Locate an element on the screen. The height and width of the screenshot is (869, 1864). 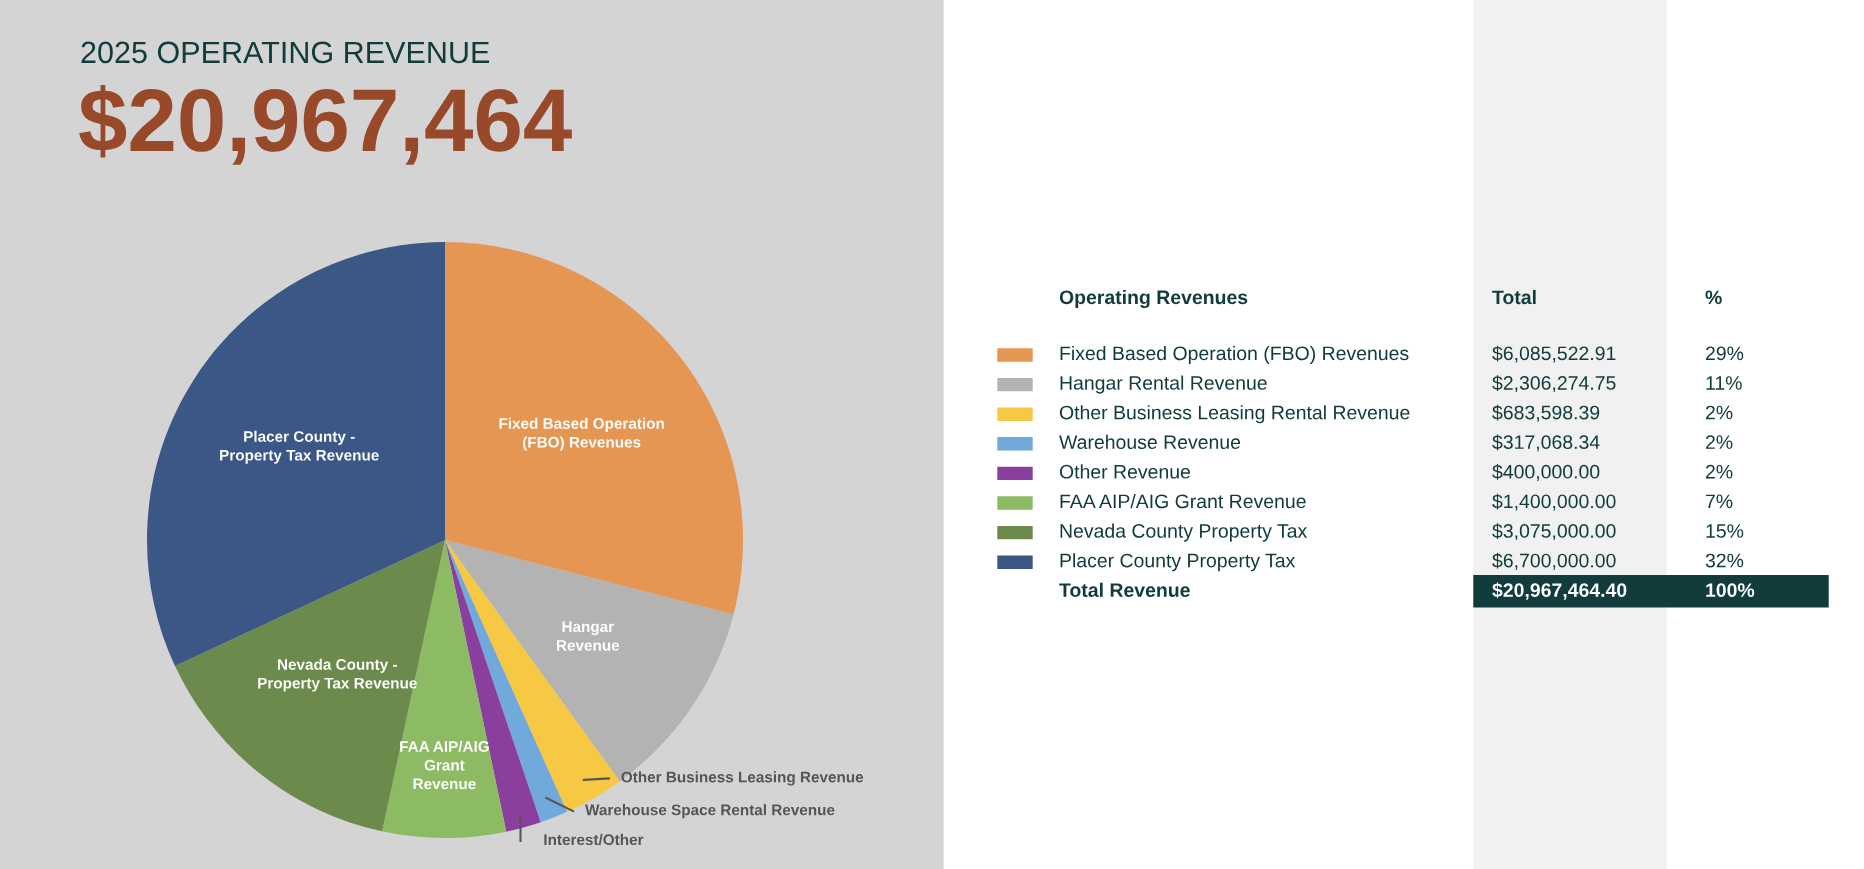
chart-subtitle: $20,967,464 is located at coordinates (325, 125).